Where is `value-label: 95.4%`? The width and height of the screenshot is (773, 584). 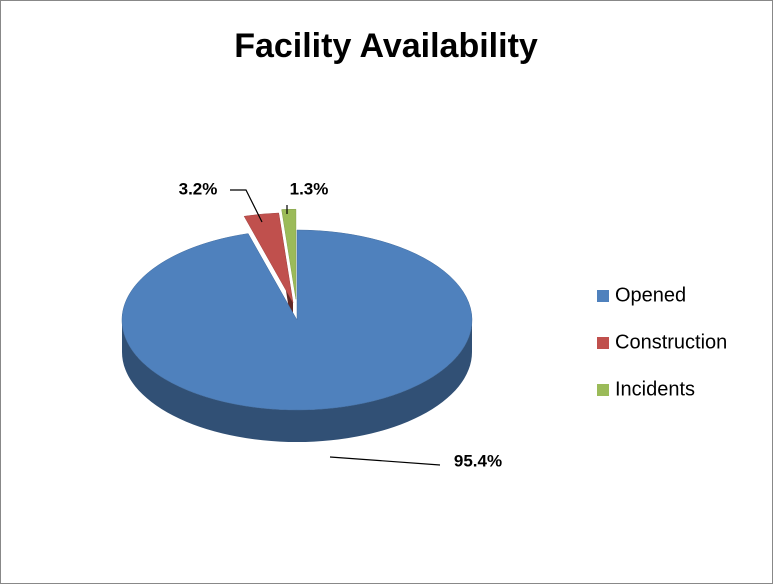 value-label: 95.4% is located at coordinates (478, 460).